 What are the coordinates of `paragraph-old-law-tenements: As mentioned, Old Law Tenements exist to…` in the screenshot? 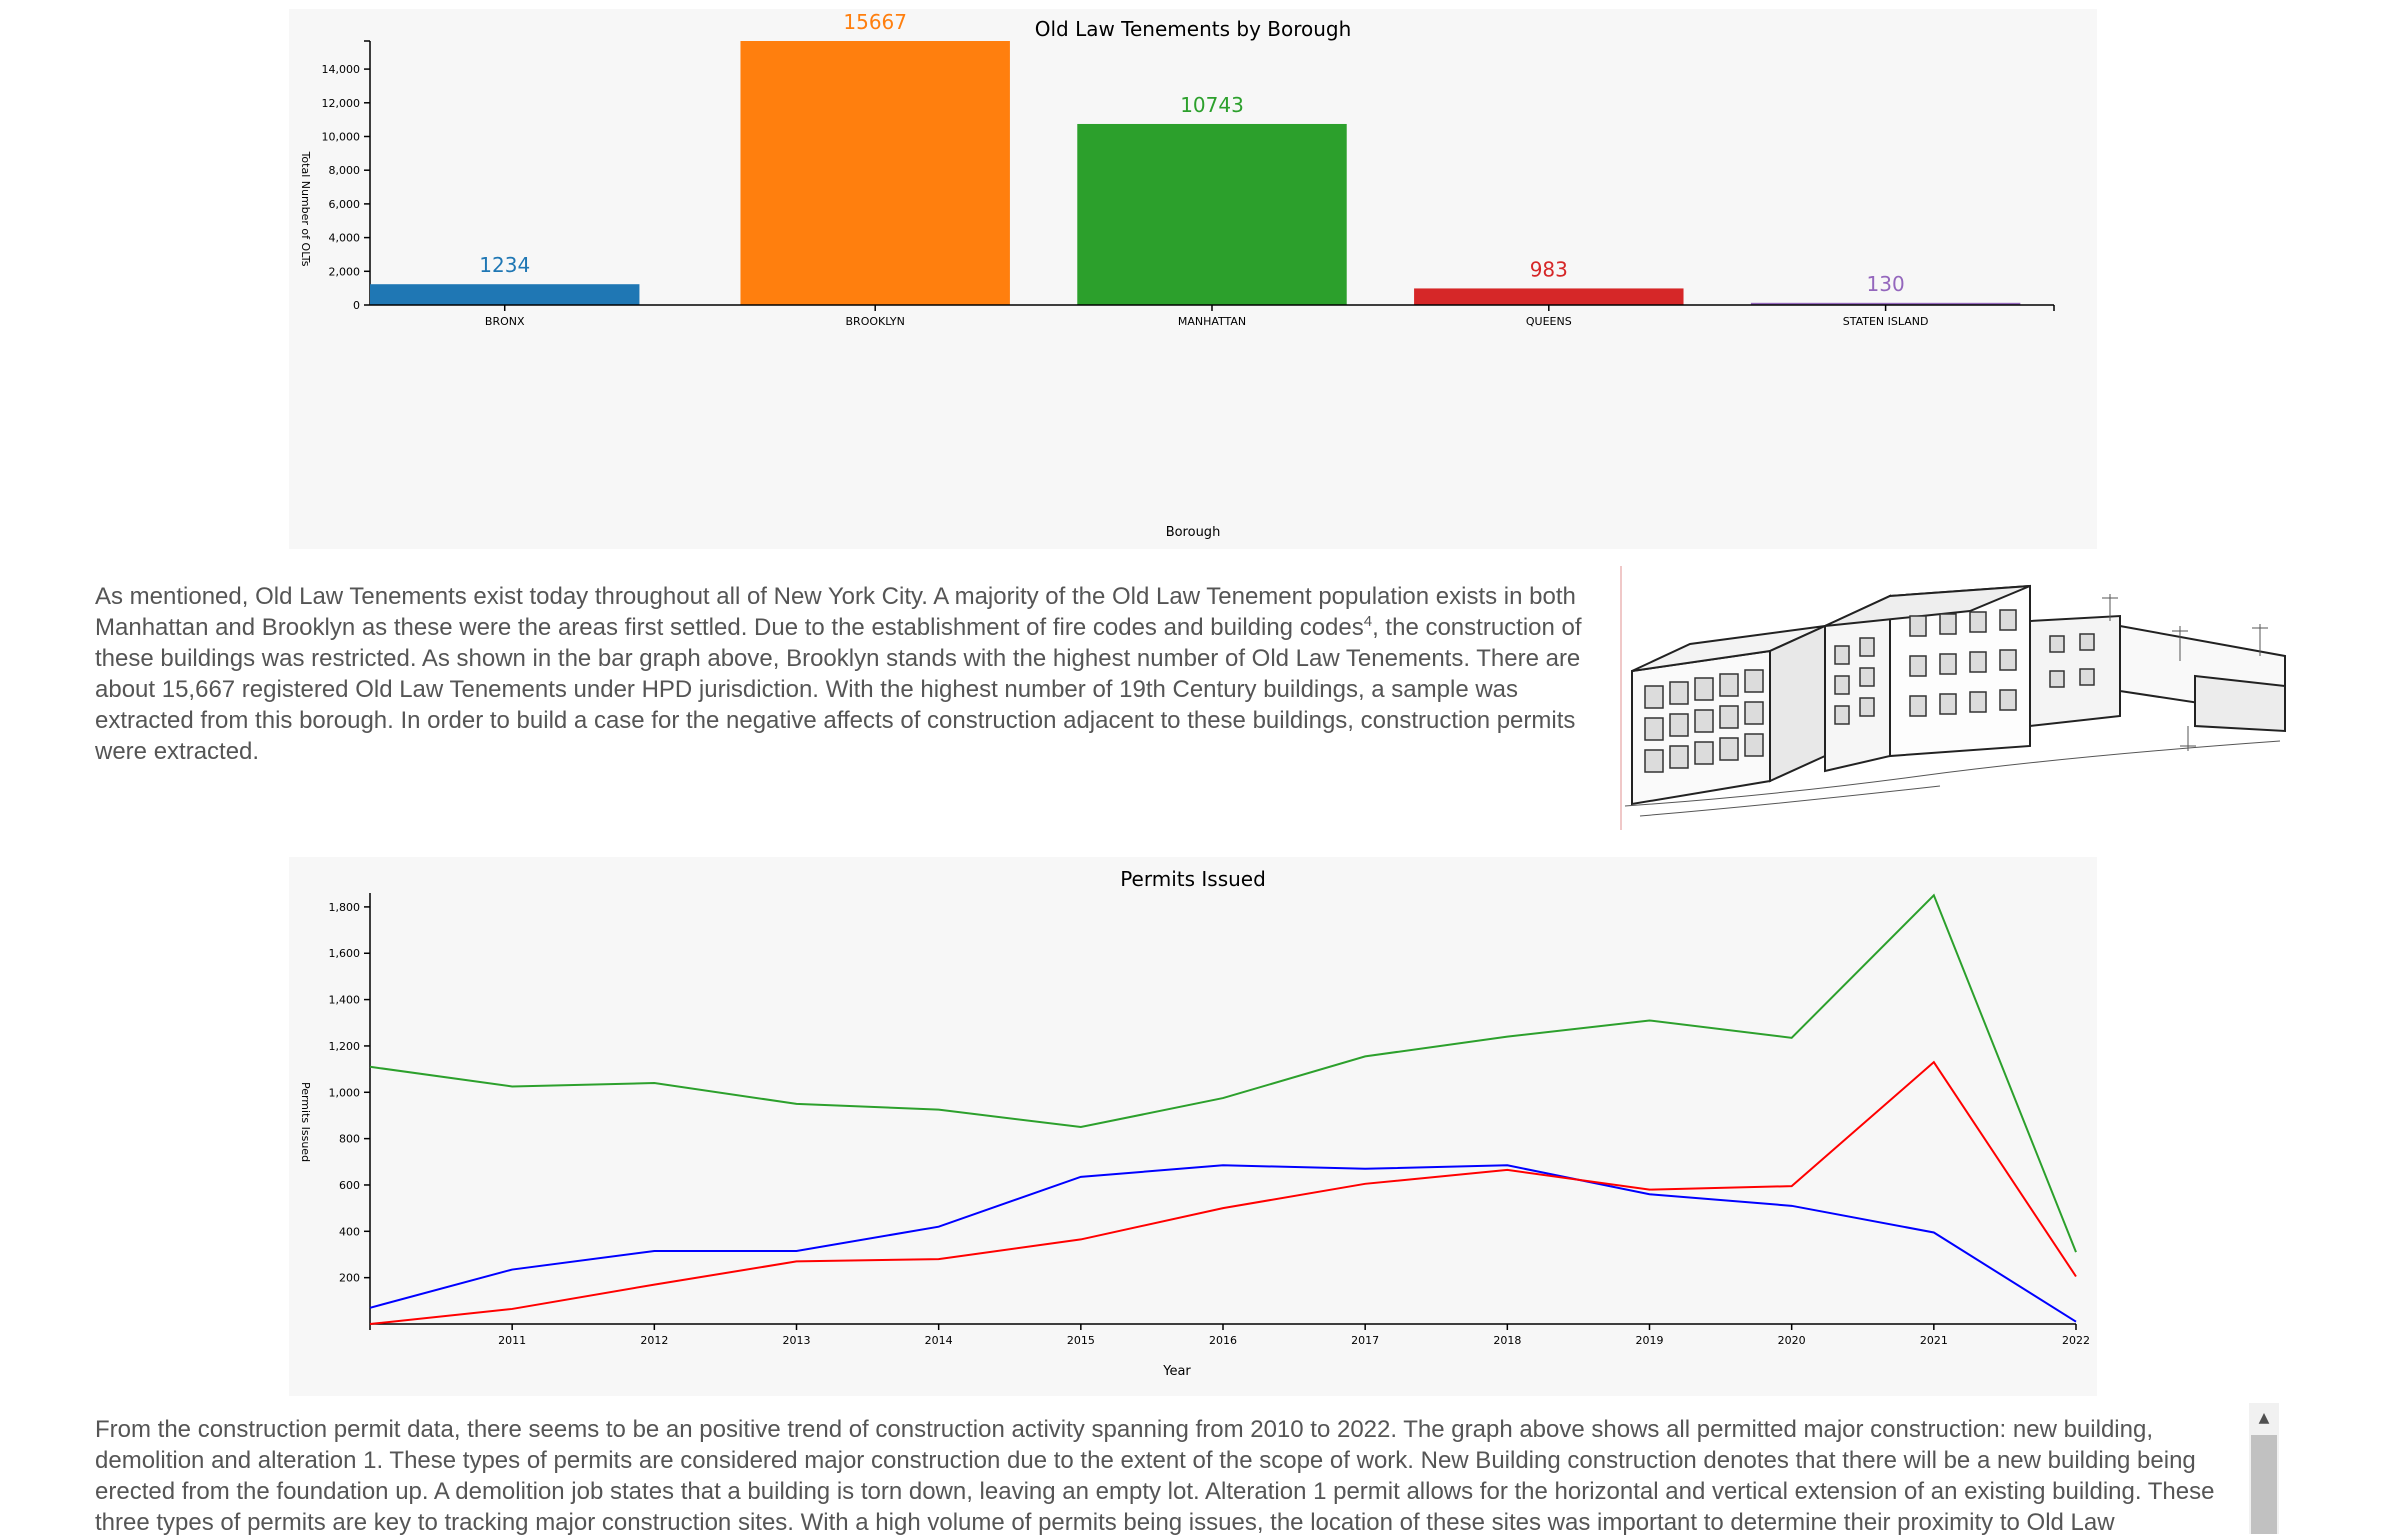 It's located at (857, 674).